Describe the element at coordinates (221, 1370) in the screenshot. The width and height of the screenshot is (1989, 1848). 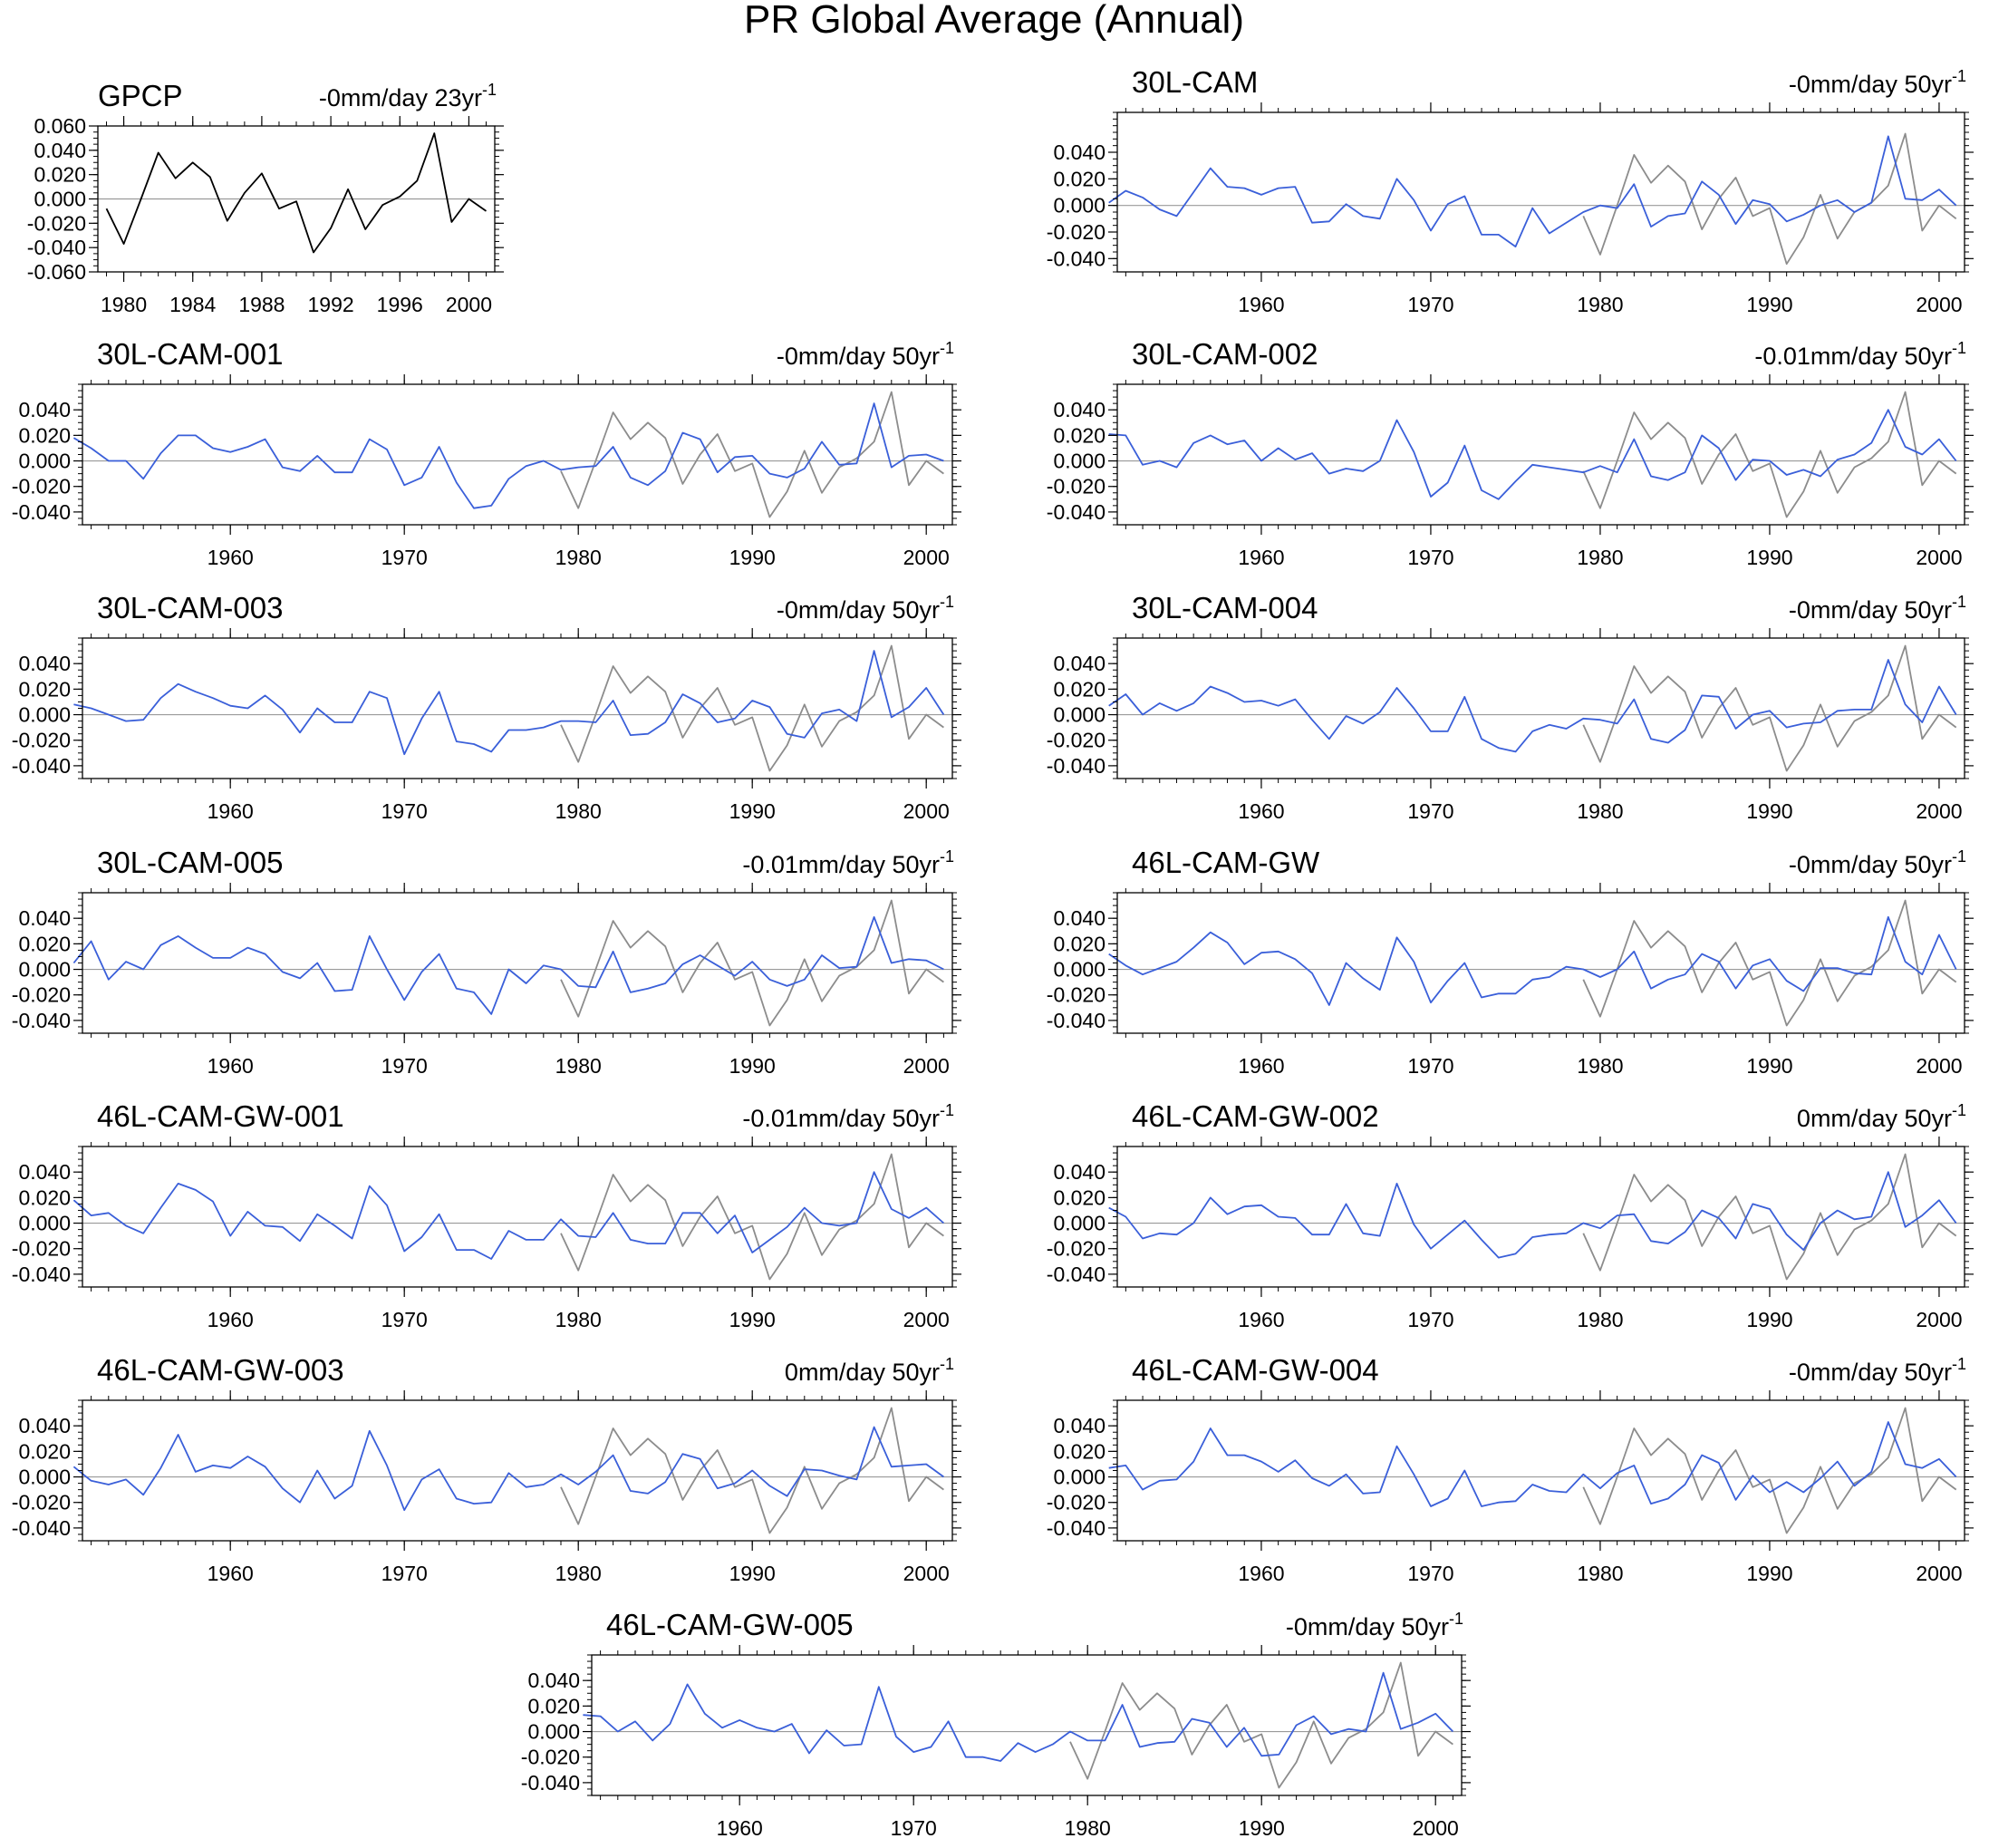
I see `panel-title: 46L-CAM-GW-003` at that location.